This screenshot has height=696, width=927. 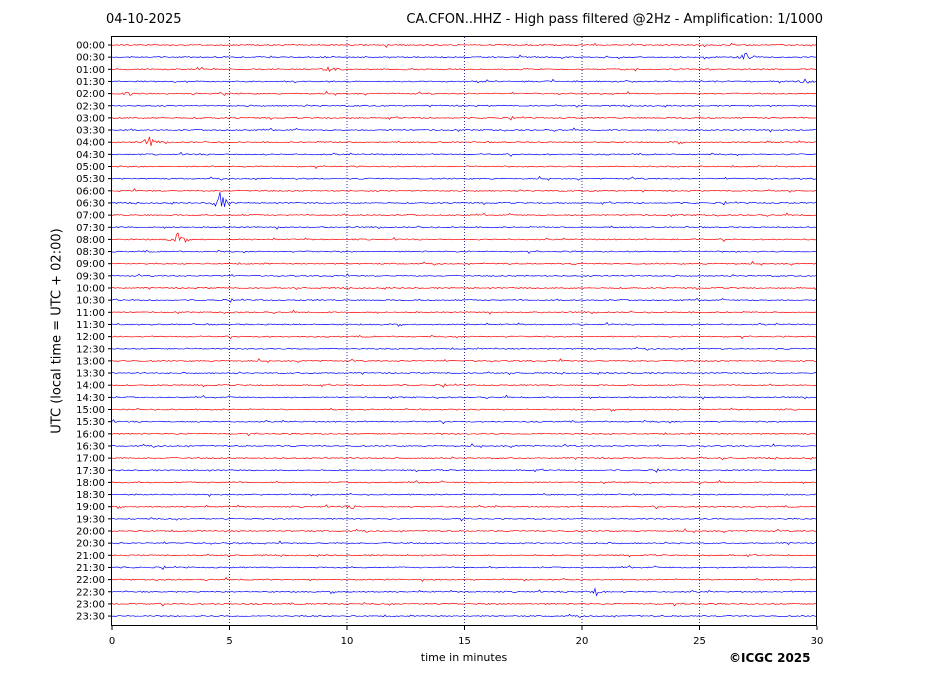 What do you see at coordinates (770, 658) in the screenshot?
I see `copyright-notice: ©ICGC 2025` at bounding box center [770, 658].